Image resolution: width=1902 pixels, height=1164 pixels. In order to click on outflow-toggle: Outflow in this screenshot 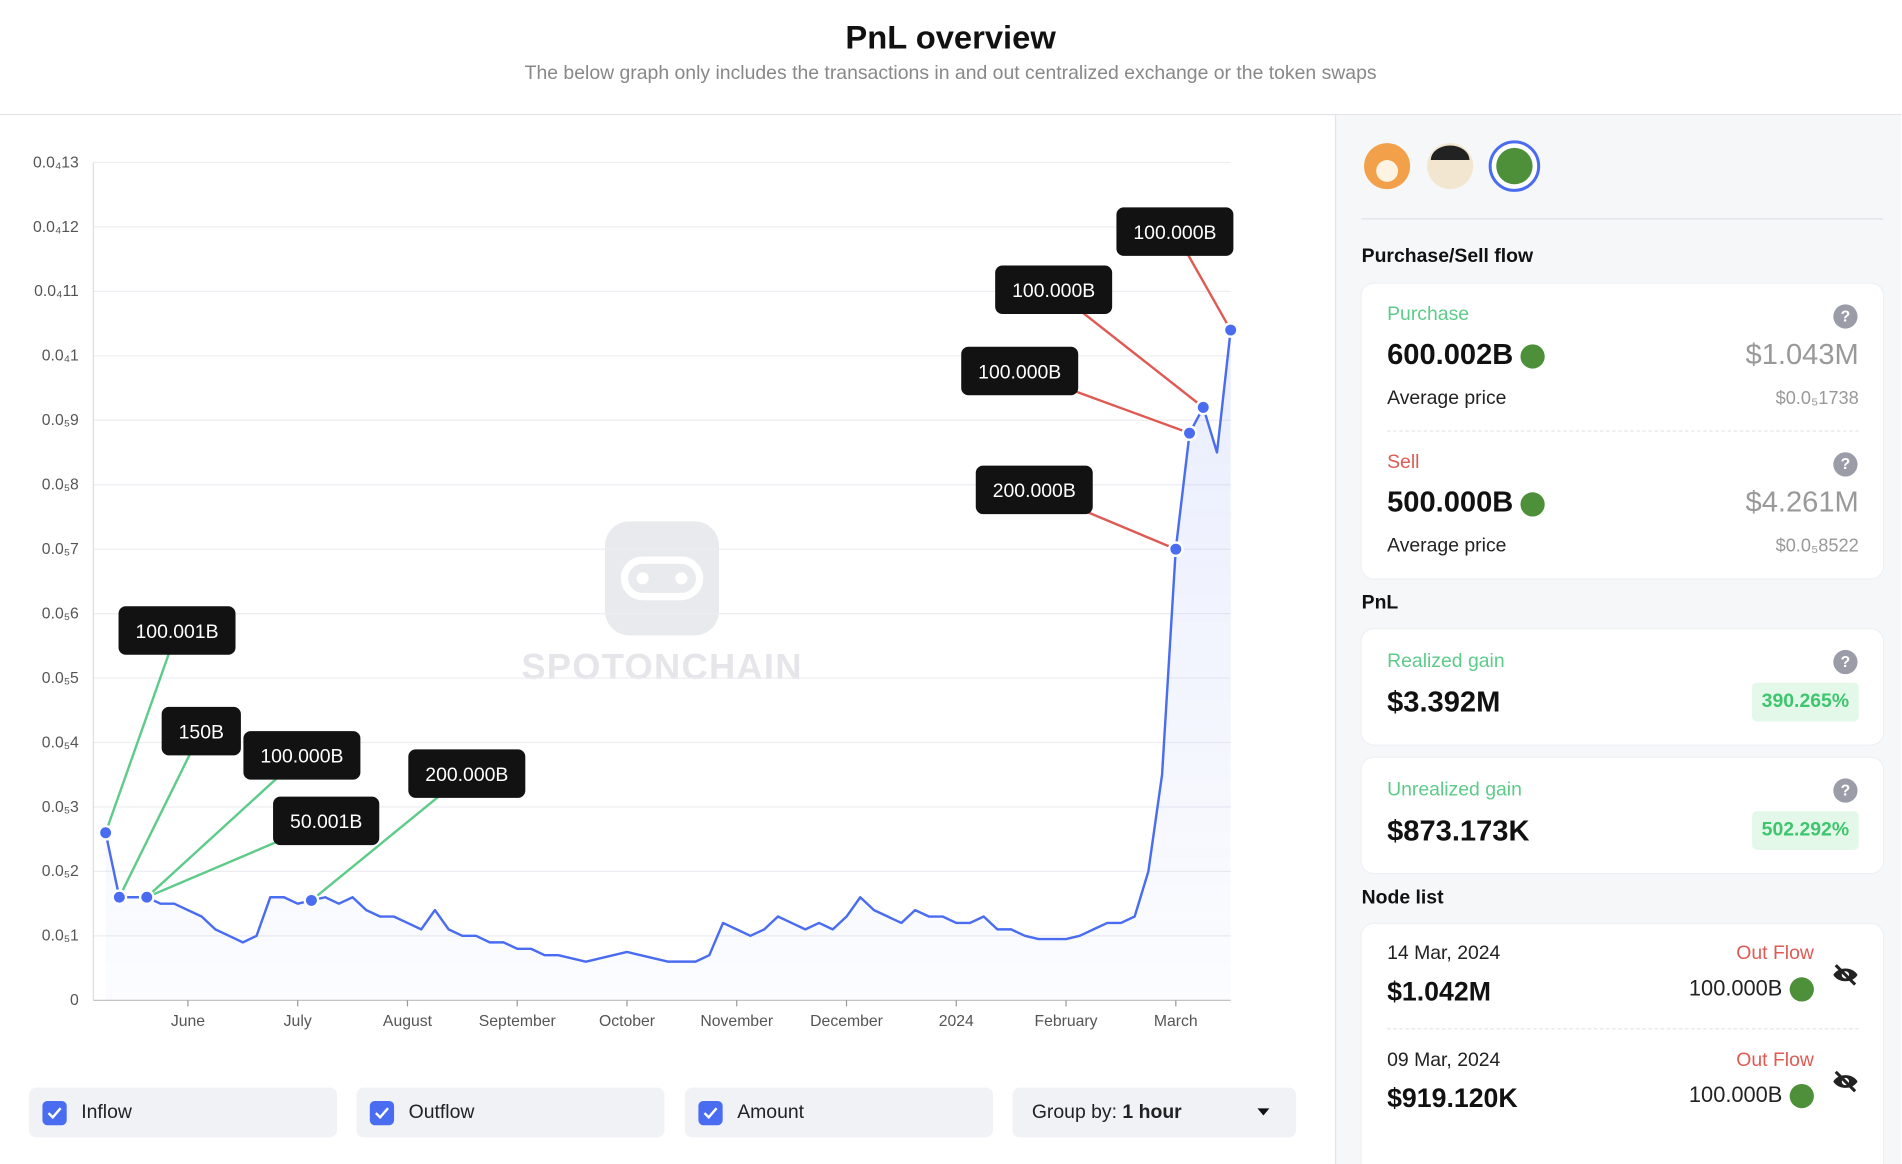, I will do `click(510, 1112)`.